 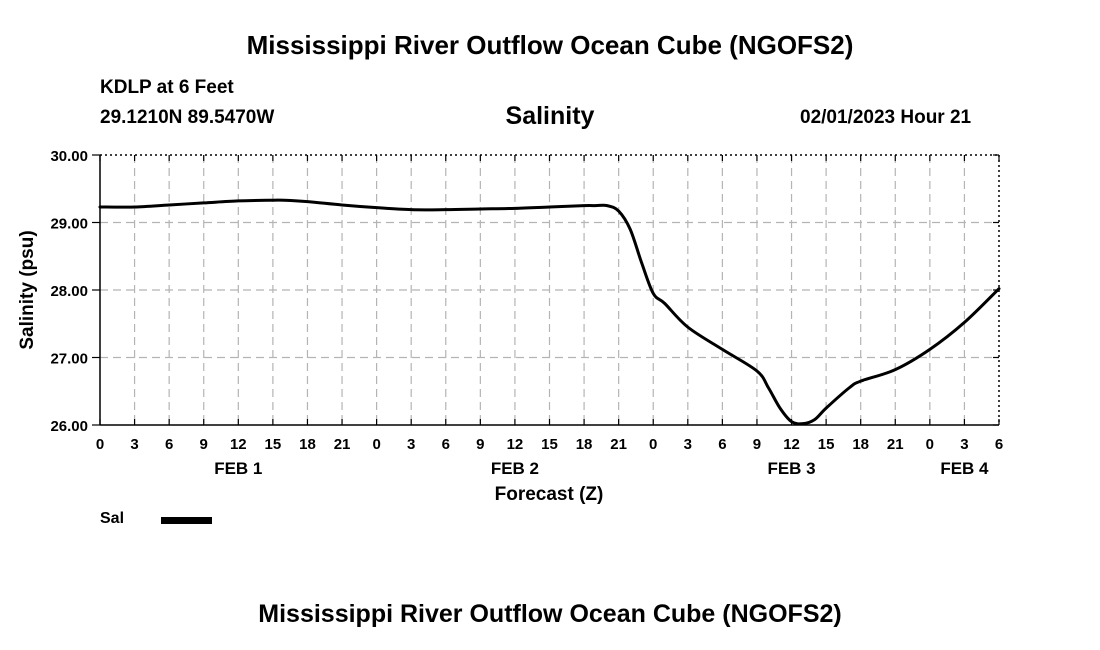 I want to click on forecast-datetime: 02/01/2023 Hour 21, so click(x=886, y=117).